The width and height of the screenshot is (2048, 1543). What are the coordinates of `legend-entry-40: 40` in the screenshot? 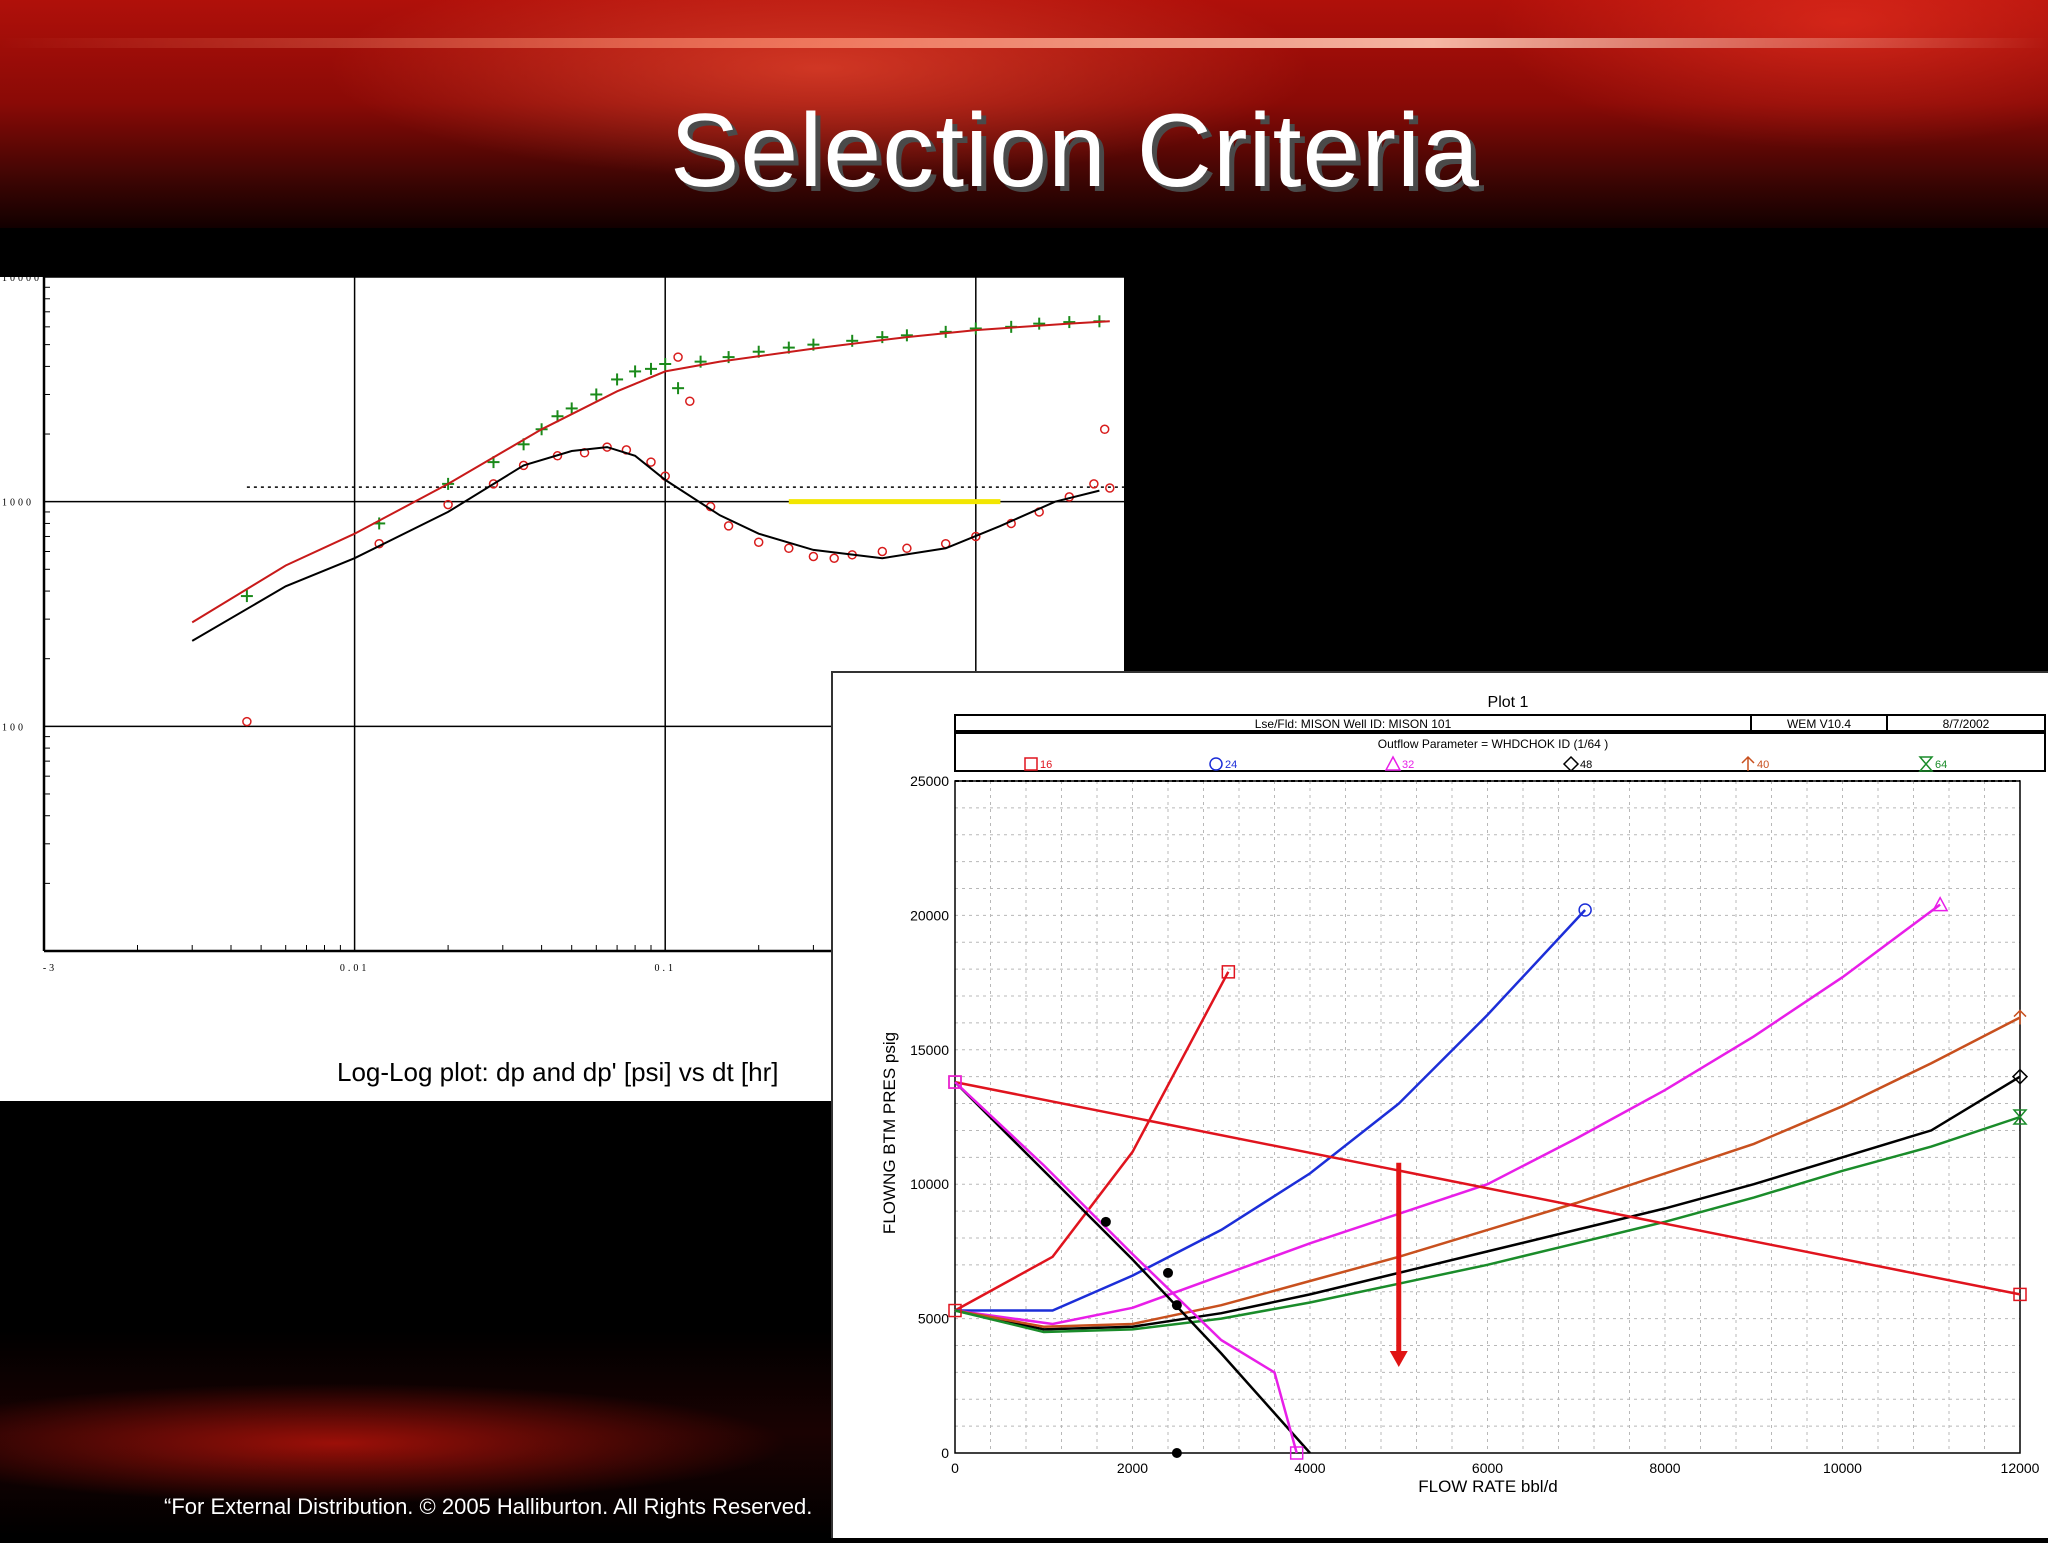 It's located at (1755, 763).